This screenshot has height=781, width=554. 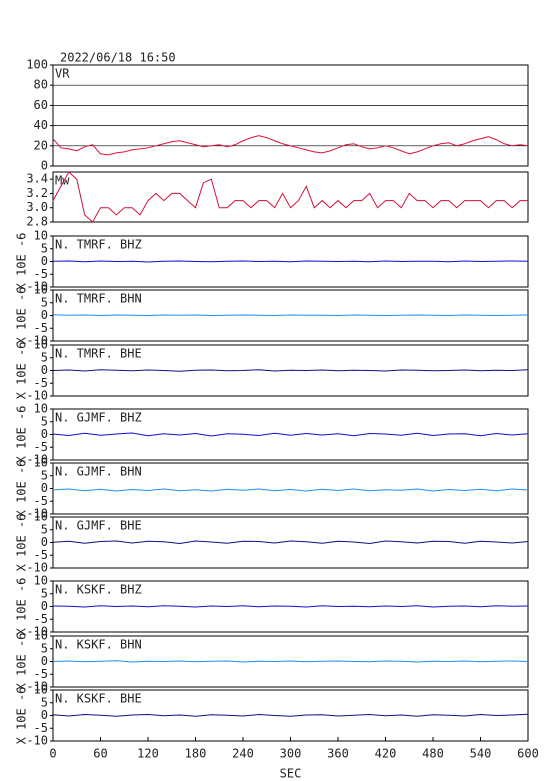 What do you see at coordinates (37, 179) in the screenshot?
I see `y-tick-label: 3.4` at bounding box center [37, 179].